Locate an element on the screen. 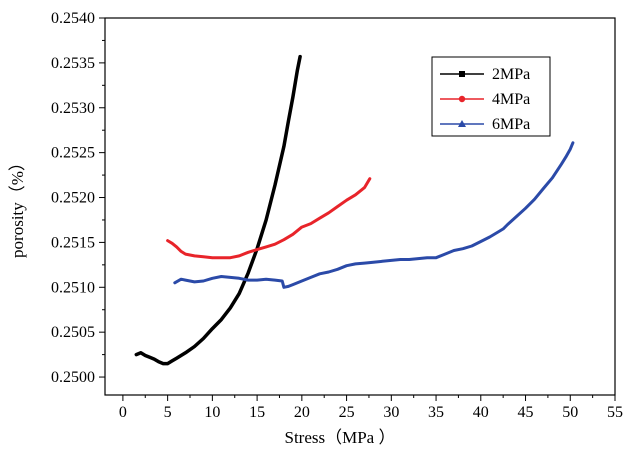 The height and width of the screenshot is (450, 625). y-tick-label: 0.2500 is located at coordinates (73, 377).